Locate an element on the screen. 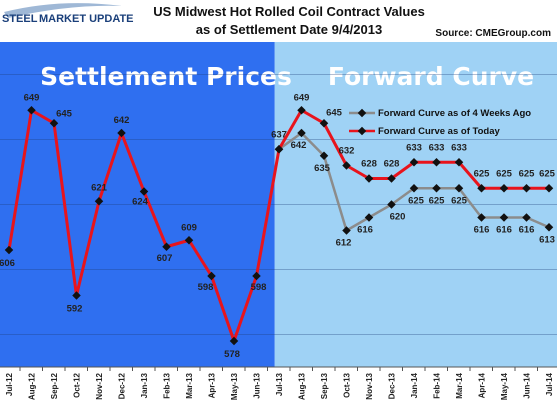 The height and width of the screenshot is (407, 557). x-tick-label: Apr-14 is located at coordinates (482, 385).